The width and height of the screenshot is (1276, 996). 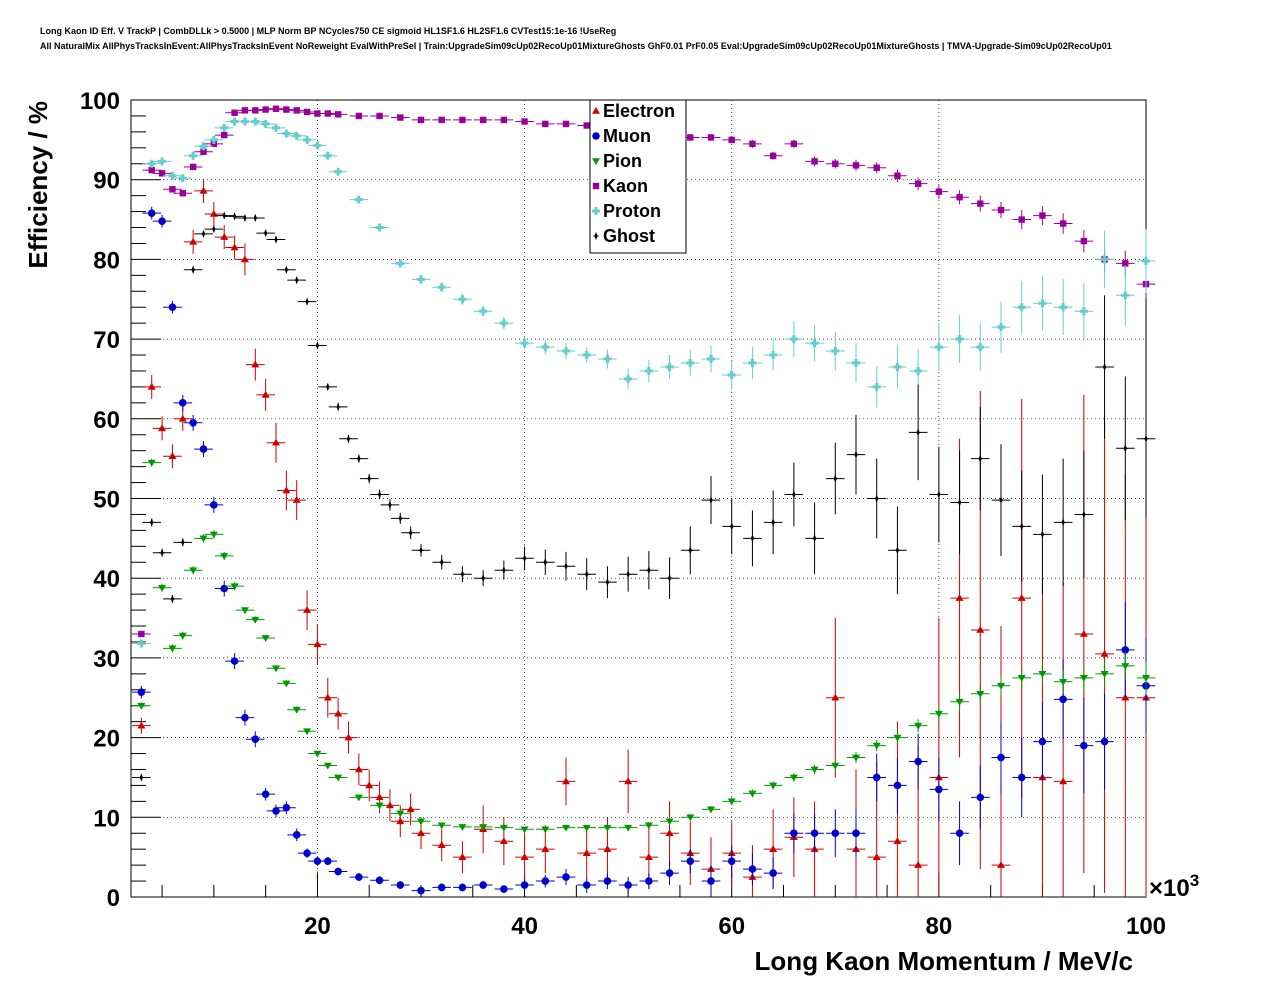 I want to click on x-tick-label: 20, so click(x=317, y=926).